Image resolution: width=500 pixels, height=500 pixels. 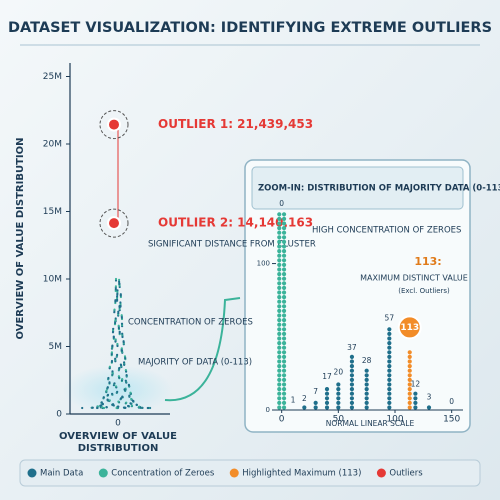 I want to click on x-tick-label: 150, so click(x=451, y=420).